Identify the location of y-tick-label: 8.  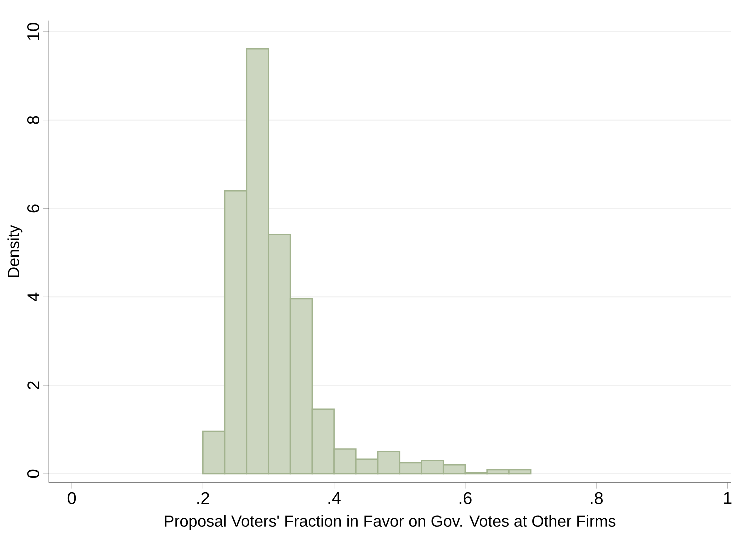
(33, 120).